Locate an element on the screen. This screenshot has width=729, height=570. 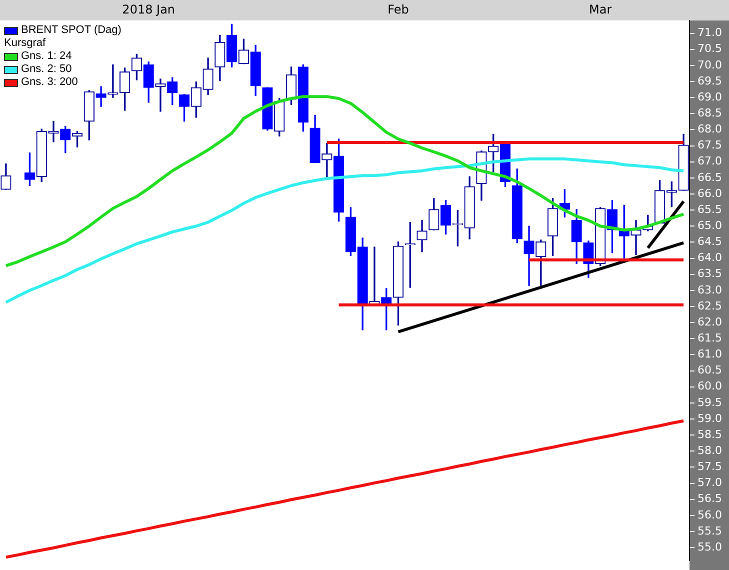
y-tick-label: 68.0 is located at coordinates (710, 129).